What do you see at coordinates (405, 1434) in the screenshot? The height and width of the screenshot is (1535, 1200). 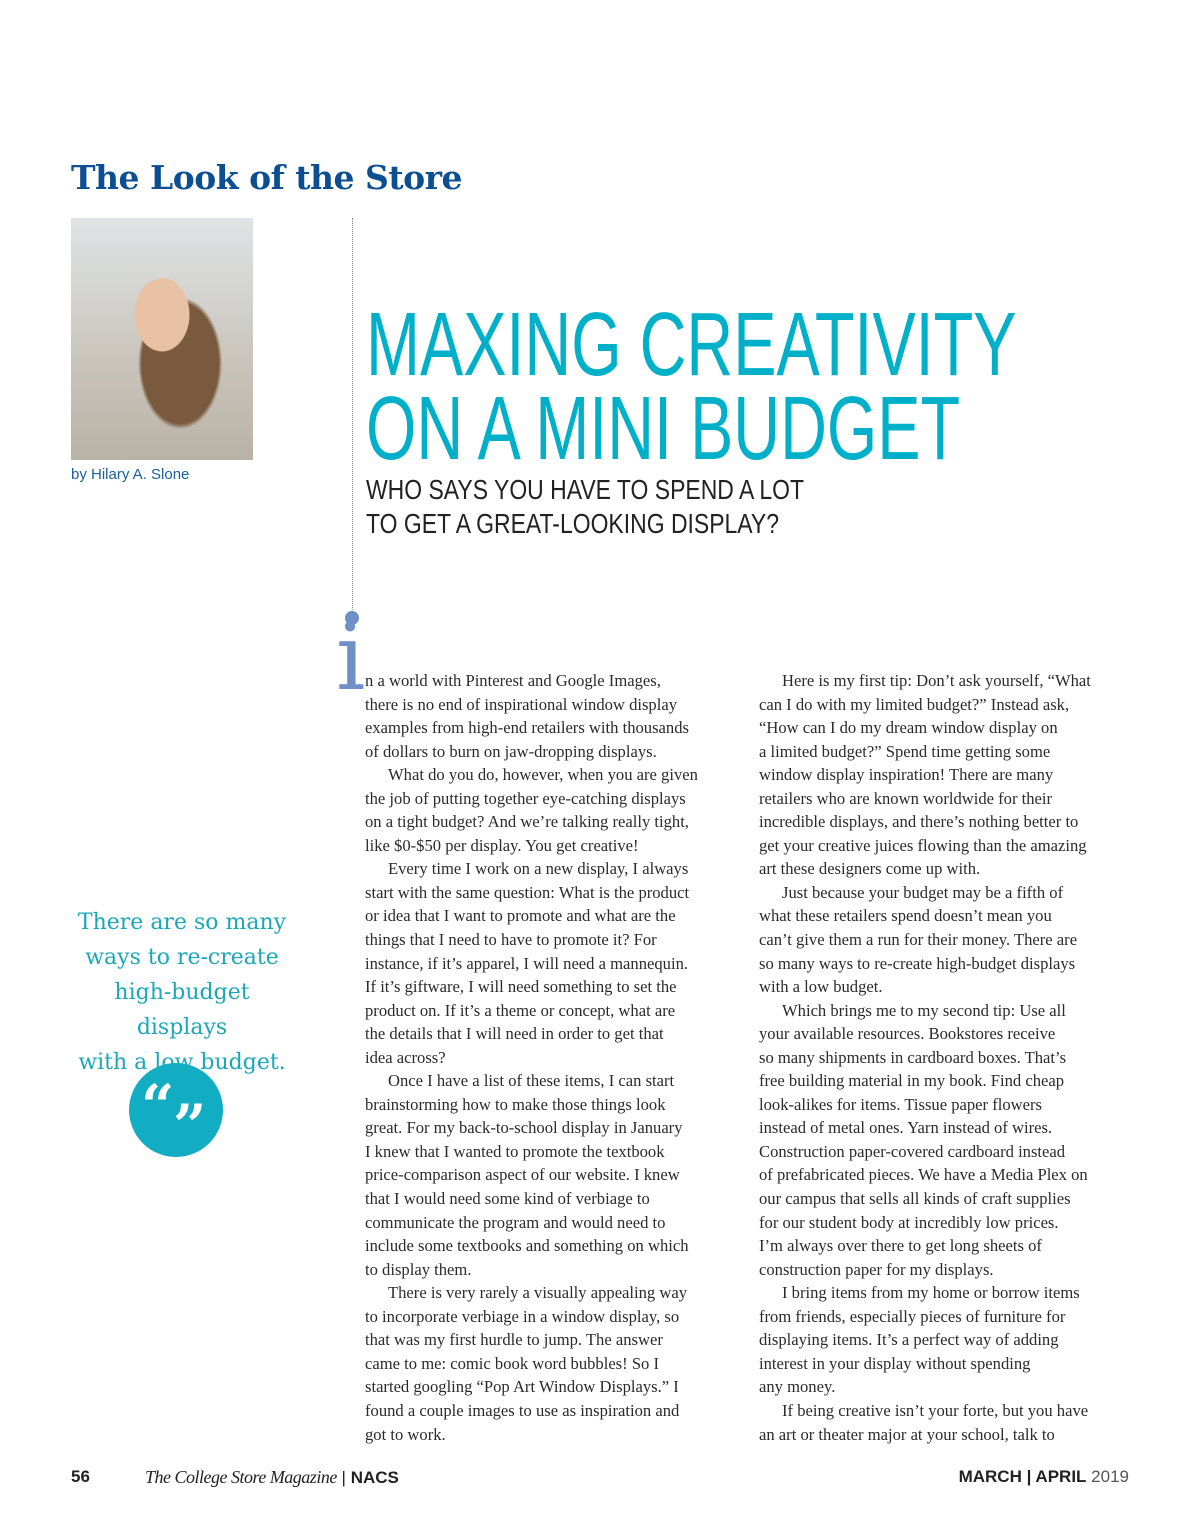 I see `body-line: got to work.` at bounding box center [405, 1434].